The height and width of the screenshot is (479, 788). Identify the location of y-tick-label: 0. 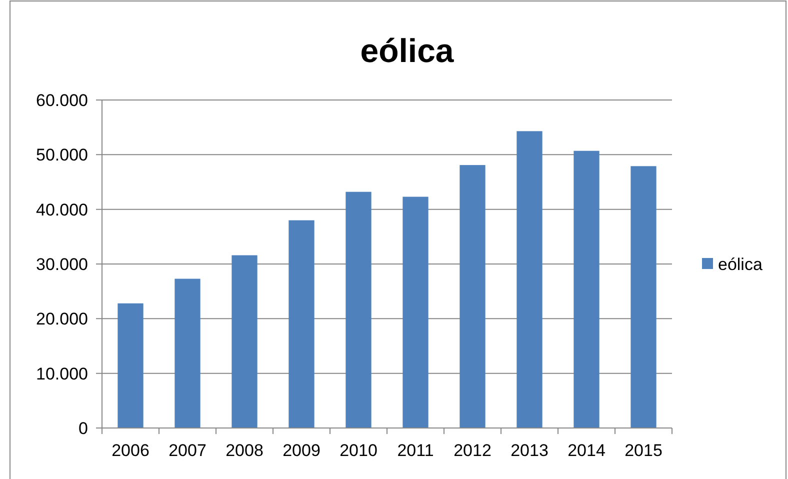
(83, 428).